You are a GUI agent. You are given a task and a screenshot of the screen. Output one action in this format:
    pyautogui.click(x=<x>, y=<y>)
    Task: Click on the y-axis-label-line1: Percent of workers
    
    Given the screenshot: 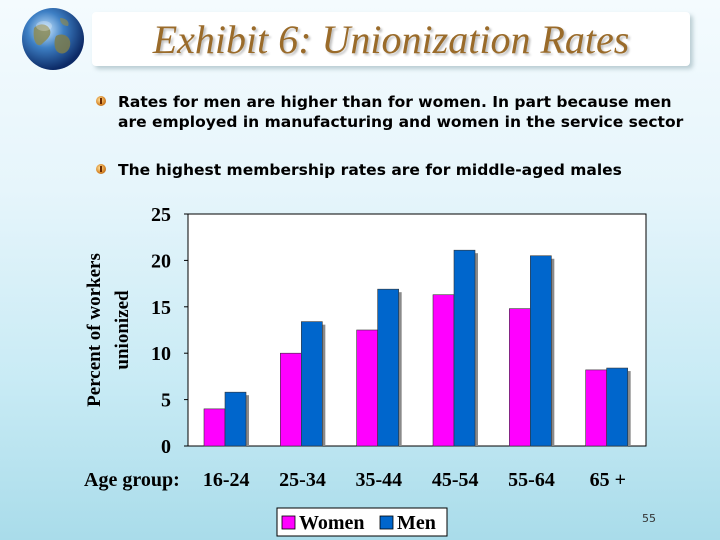 What is the action you would take?
    pyautogui.click(x=94, y=330)
    